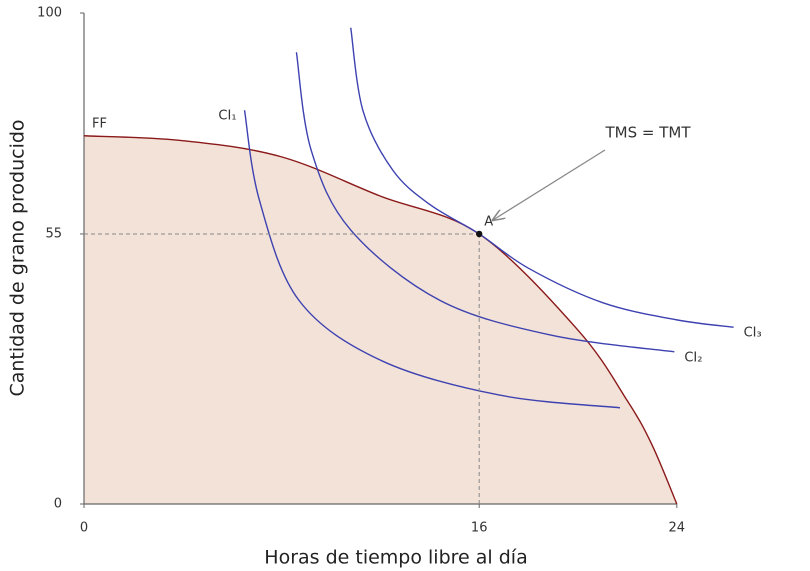  Describe the element at coordinates (58, 504) in the screenshot. I see `y-tick-label: 0` at that location.